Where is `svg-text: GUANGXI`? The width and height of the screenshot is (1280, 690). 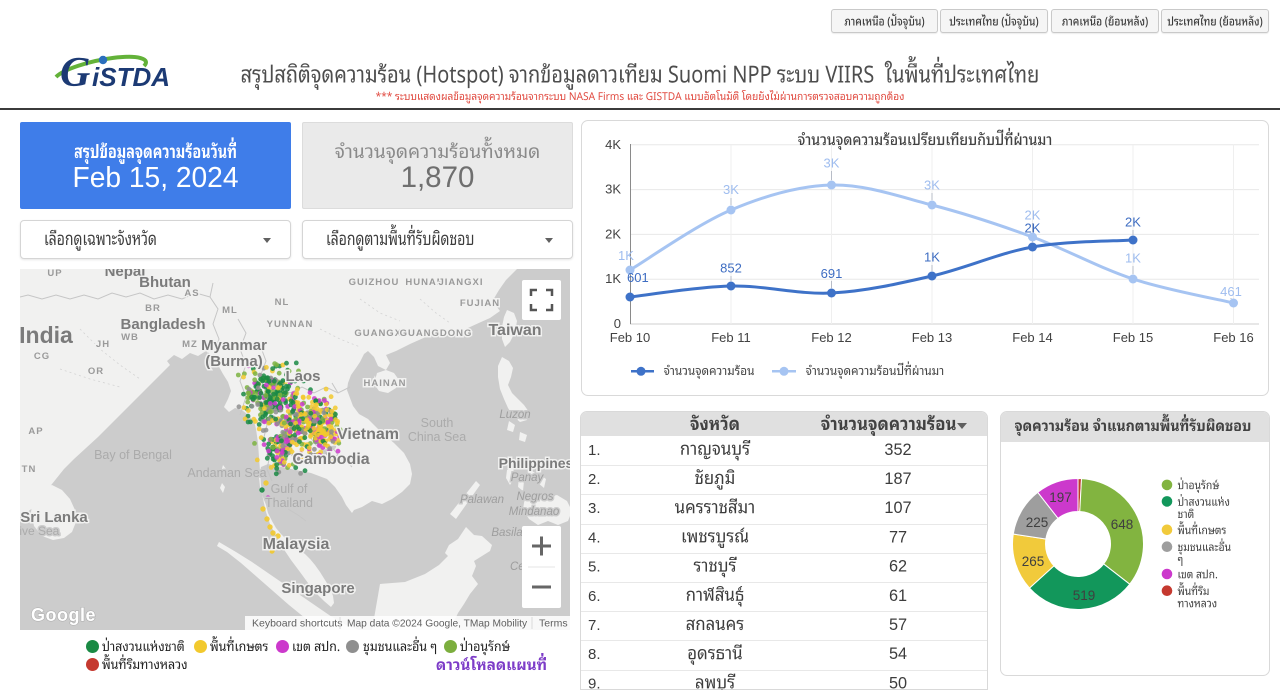 svg-text: GUANGXI is located at coordinates (379, 333).